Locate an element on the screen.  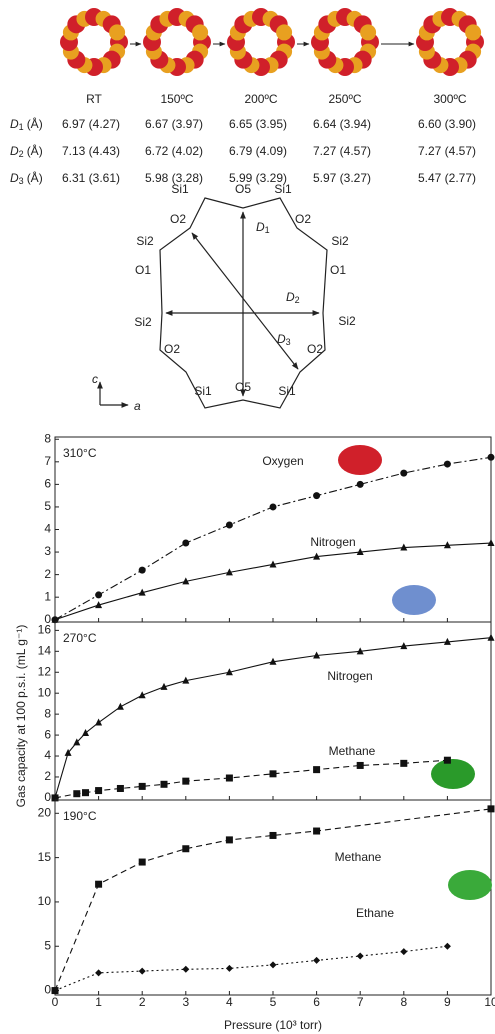
table-cell: 6.64 (3.94) is located at coordinates (342, 124).